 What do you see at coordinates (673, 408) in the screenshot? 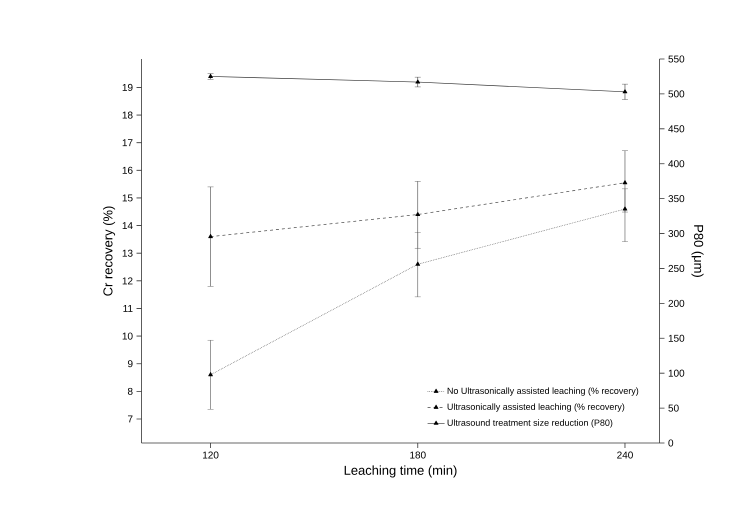
I see `y2-tick-label: 50` at bounding box center [673, 408].